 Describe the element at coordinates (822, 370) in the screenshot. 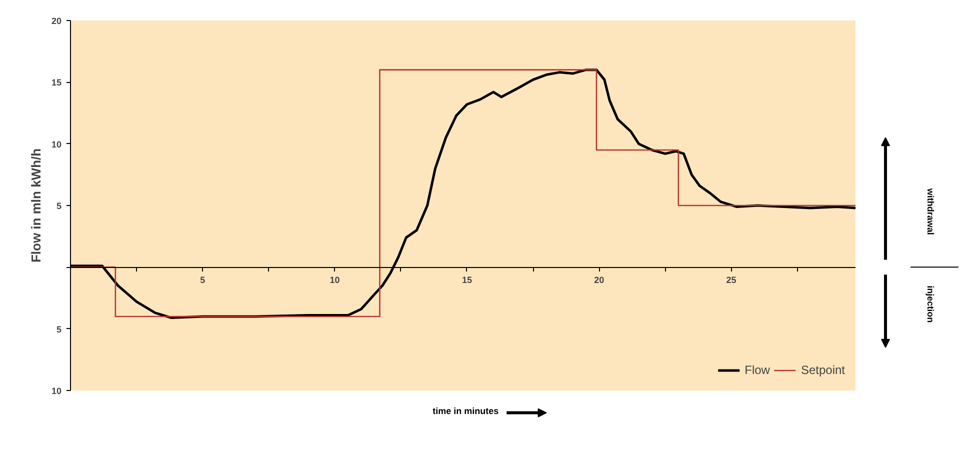

I see `legend-label: Setpoint` at that location.